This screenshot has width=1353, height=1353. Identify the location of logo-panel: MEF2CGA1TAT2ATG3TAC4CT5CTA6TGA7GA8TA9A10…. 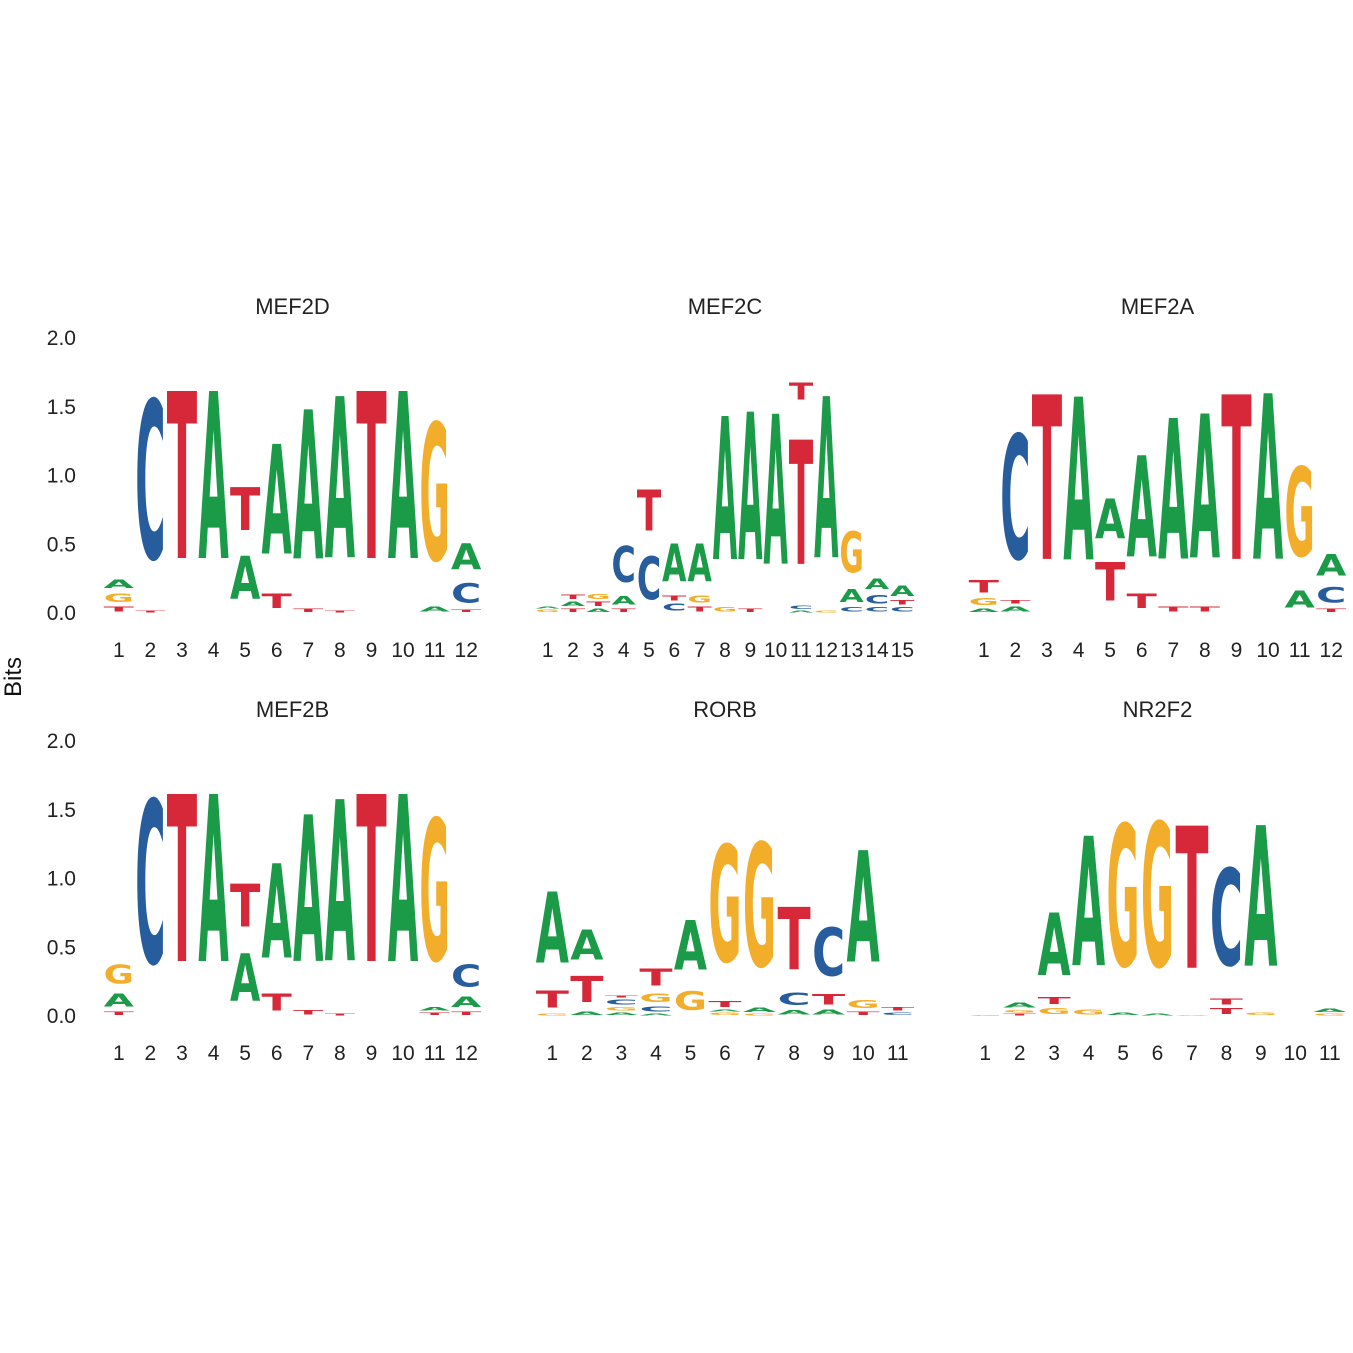
(726, 478).